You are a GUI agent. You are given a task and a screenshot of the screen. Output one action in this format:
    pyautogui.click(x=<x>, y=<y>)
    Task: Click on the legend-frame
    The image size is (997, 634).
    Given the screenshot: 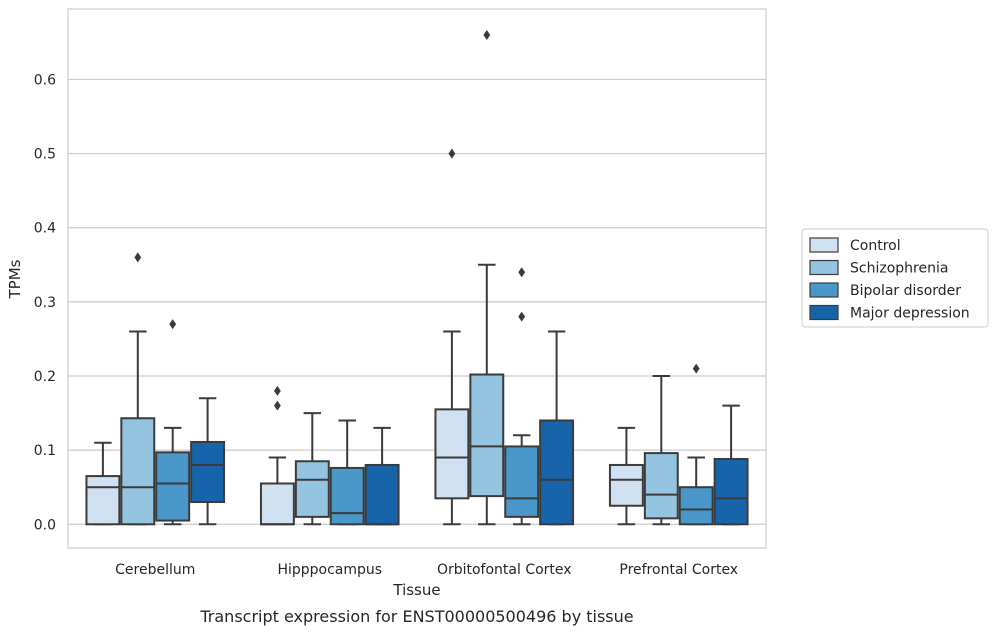 What is the action you would take?
    pyautogui.click(x=895, y=278)
    